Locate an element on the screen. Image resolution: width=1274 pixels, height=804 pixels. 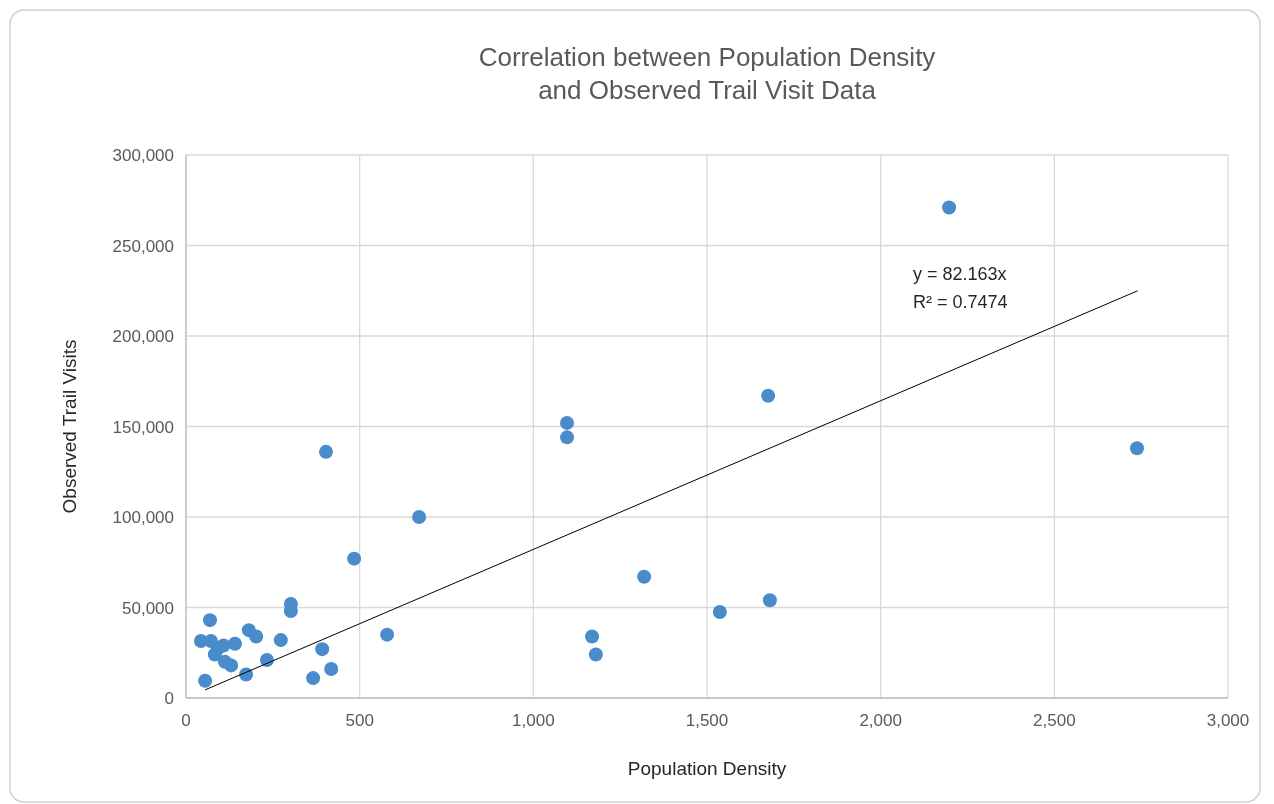
x-tick-label: 2,000 is located at coordinates (880, 720).